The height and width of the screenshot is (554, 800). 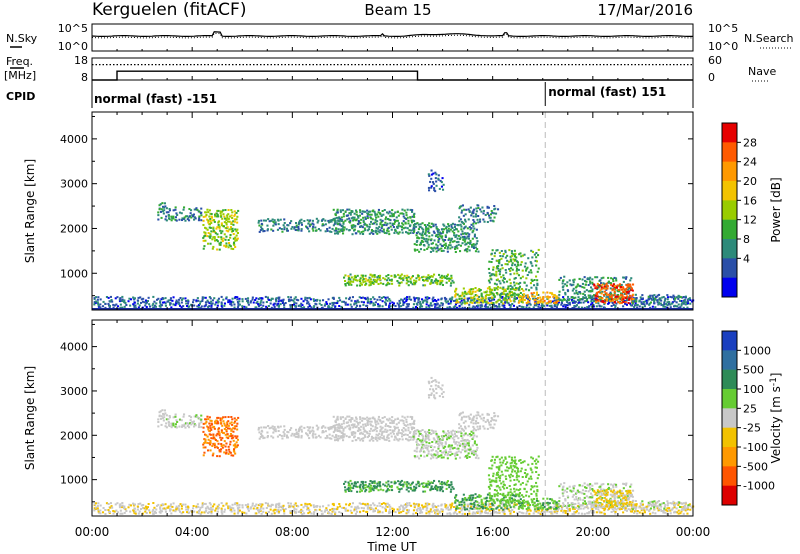 What do you see at coordinates (74, 273) in the screenshot?
I see `power-y-tick-label: 1000` at bounding box center [74, 273].